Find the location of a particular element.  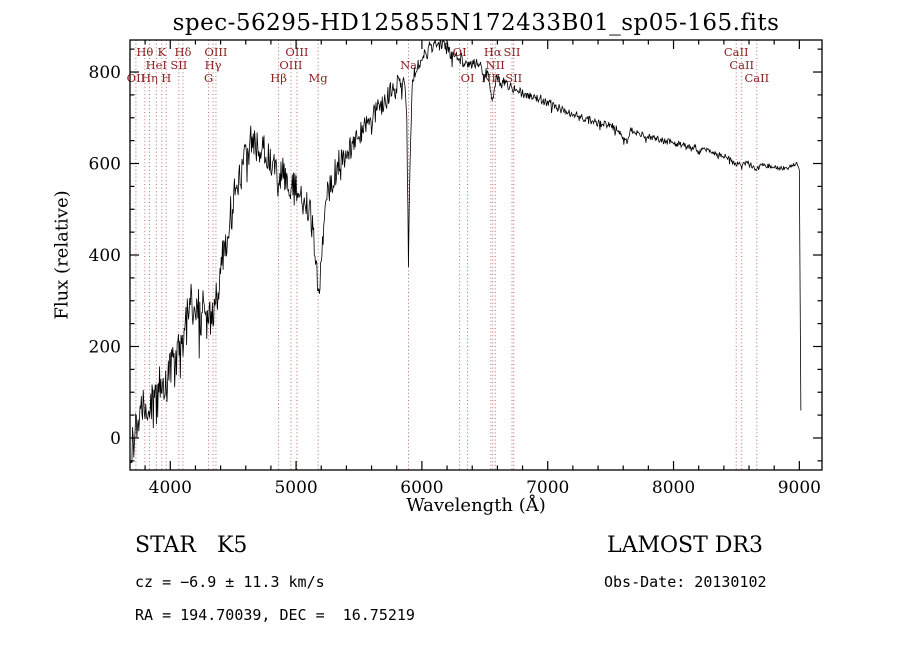

x-axis-label: Wavelength (Å) is located at coordinates (476, 505).